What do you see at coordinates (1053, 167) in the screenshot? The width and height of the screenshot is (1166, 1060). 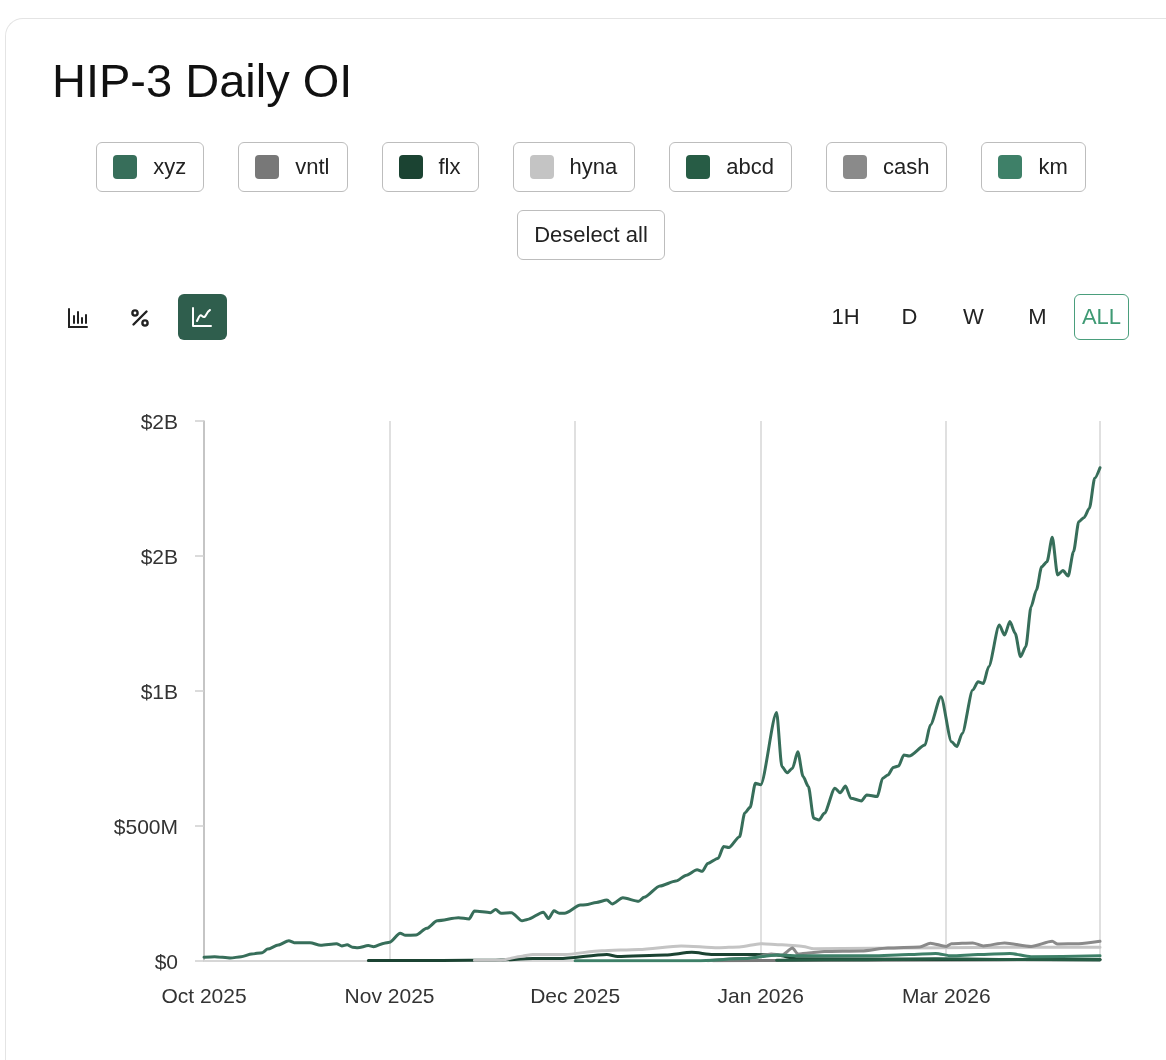 I see `legend-label: km` at bounding box center [1053, 167].